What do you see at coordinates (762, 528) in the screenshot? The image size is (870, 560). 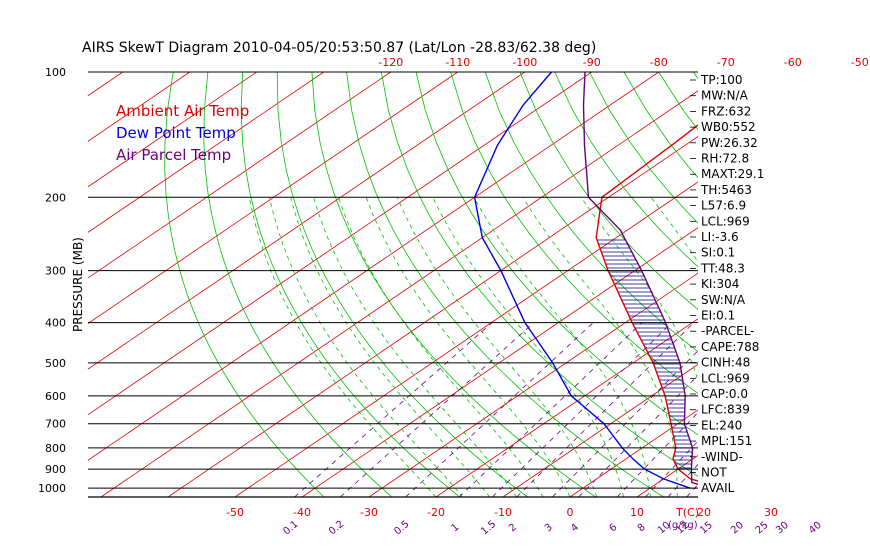 I see `mixing-ratio-label: 25` at bounding box center [762, 528].